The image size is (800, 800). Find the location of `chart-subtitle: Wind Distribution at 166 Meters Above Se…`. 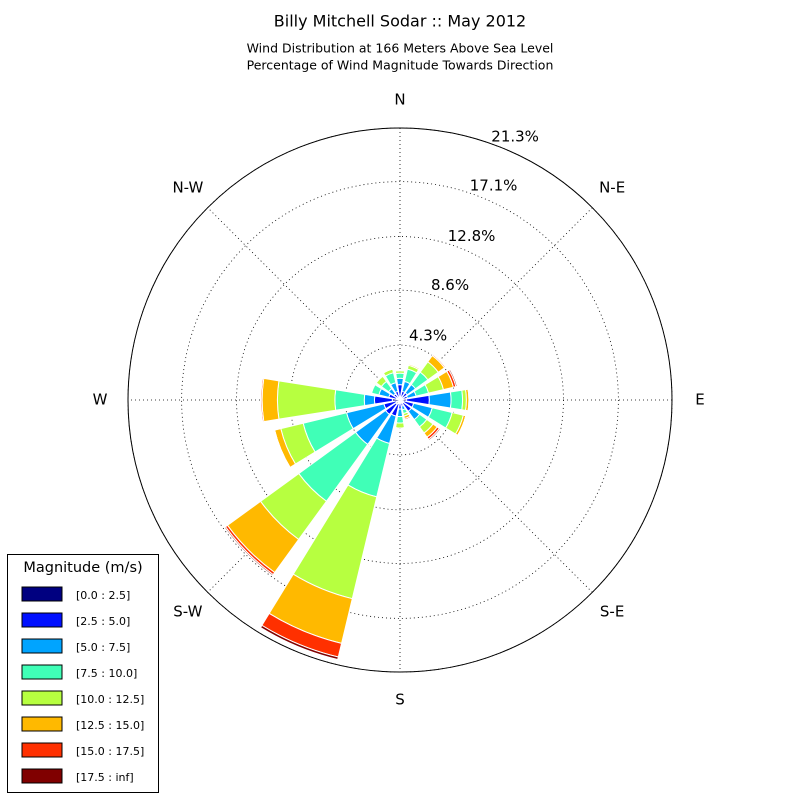

chart-subtitle: Wind Distribution at 166 Meters Above Se… is located at coordinates (400, 48).